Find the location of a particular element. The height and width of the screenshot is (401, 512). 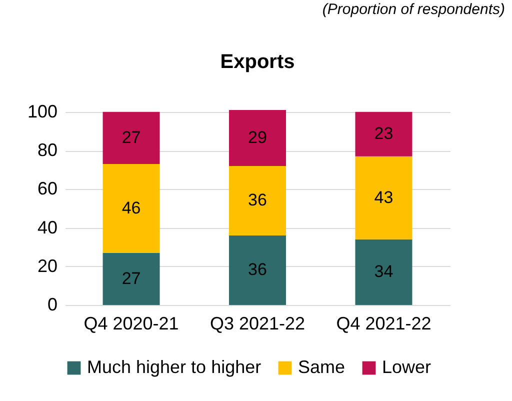

legend-label: Much higher to higher is located at coordinates (174, 367).